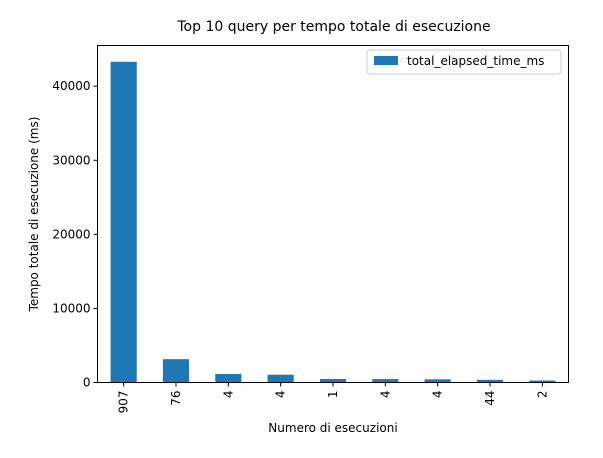 The width and height of the screenshot is (603, 458). I want to click on x-tick-label: 1, so click(333, 395).